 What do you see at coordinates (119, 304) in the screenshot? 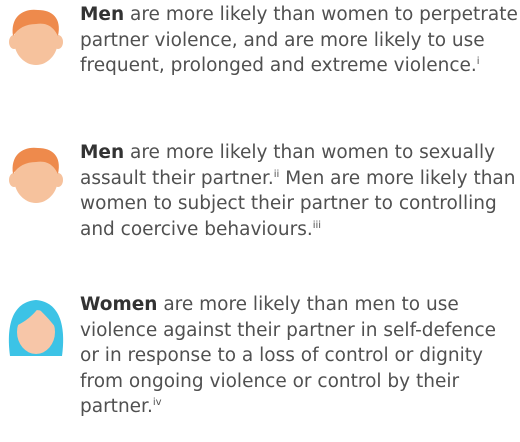
I see `lead-word: Women` at bounding box center [119, 304].